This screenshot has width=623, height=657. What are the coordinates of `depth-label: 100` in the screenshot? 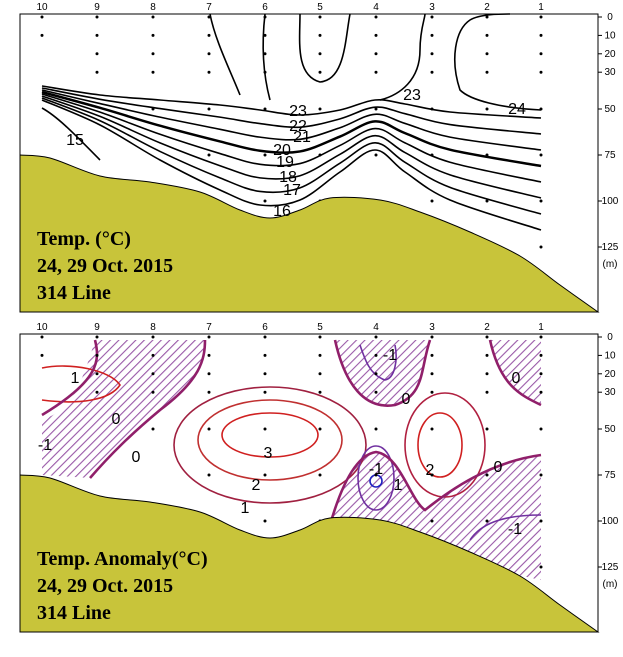 It's located at (610, 201).